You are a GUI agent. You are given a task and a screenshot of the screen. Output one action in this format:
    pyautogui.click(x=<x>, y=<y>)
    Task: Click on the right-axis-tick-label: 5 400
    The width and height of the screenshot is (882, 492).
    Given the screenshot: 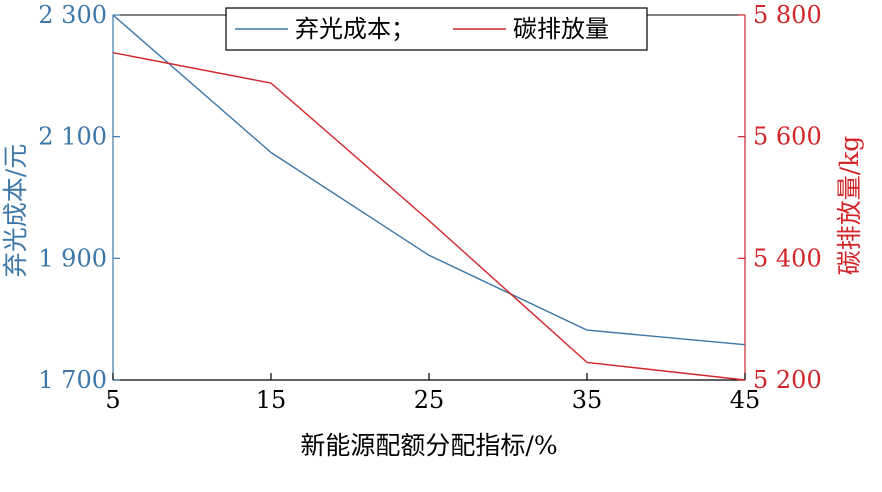 What is the action you would take?
    pyautogui.click(x=787, y=258)
    